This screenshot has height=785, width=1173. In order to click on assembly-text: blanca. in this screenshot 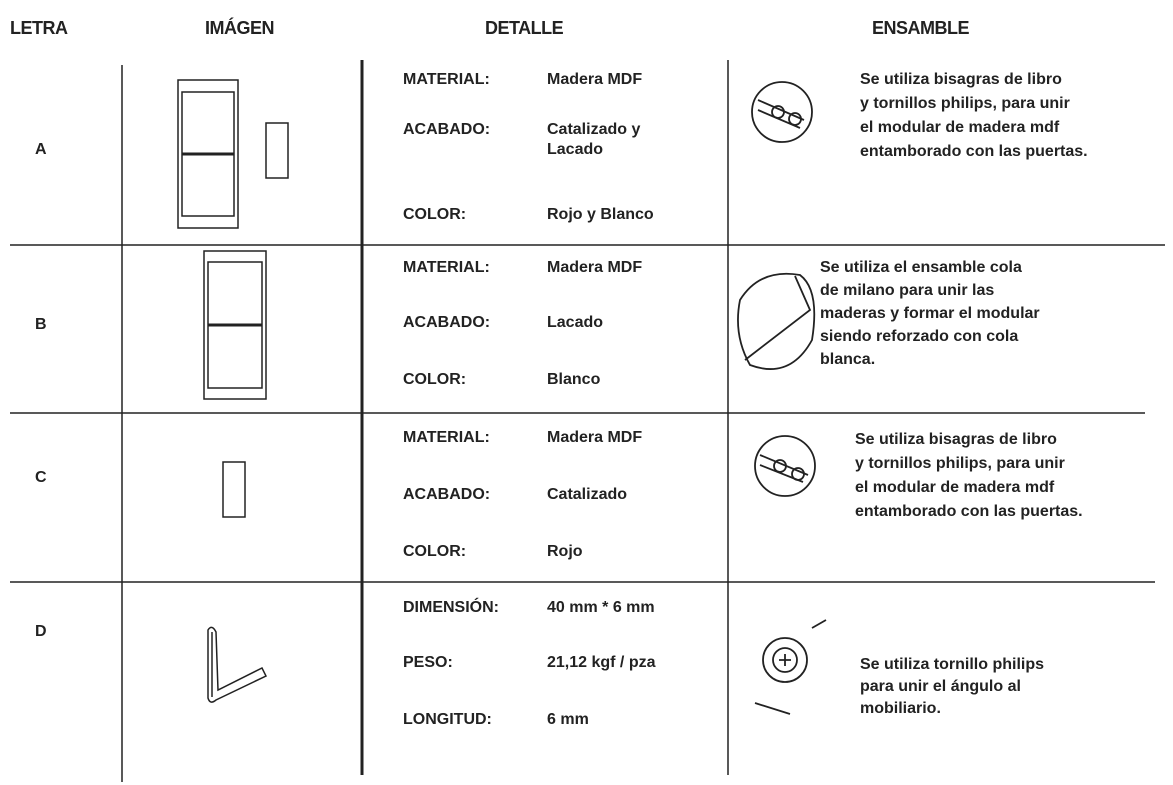, I will do `click(848, 359)`.